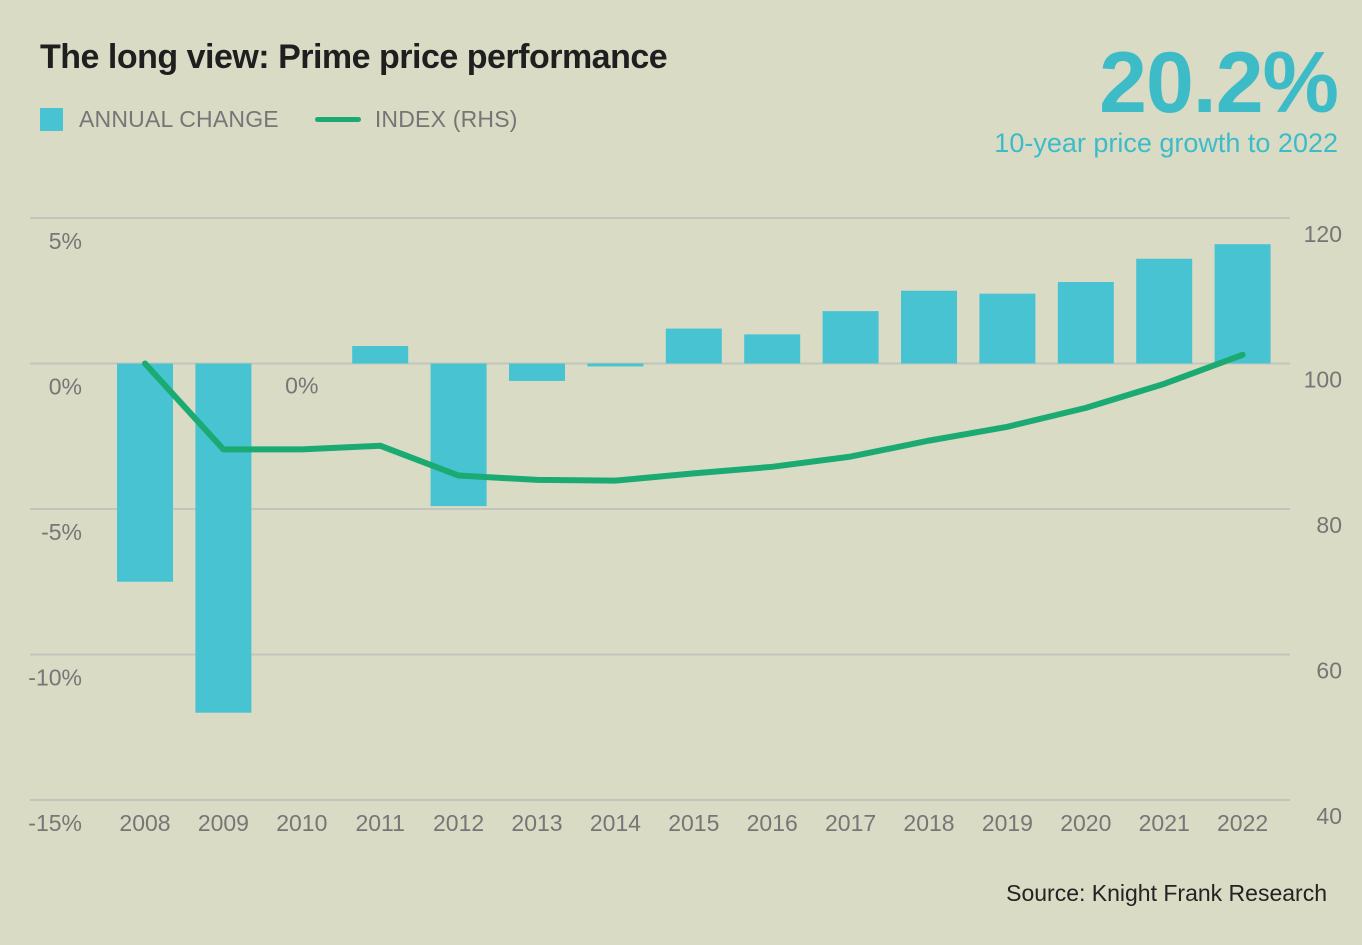 This screenshot has height=945, width=1362. I want to click on bar-2022, so click(1242, 304).